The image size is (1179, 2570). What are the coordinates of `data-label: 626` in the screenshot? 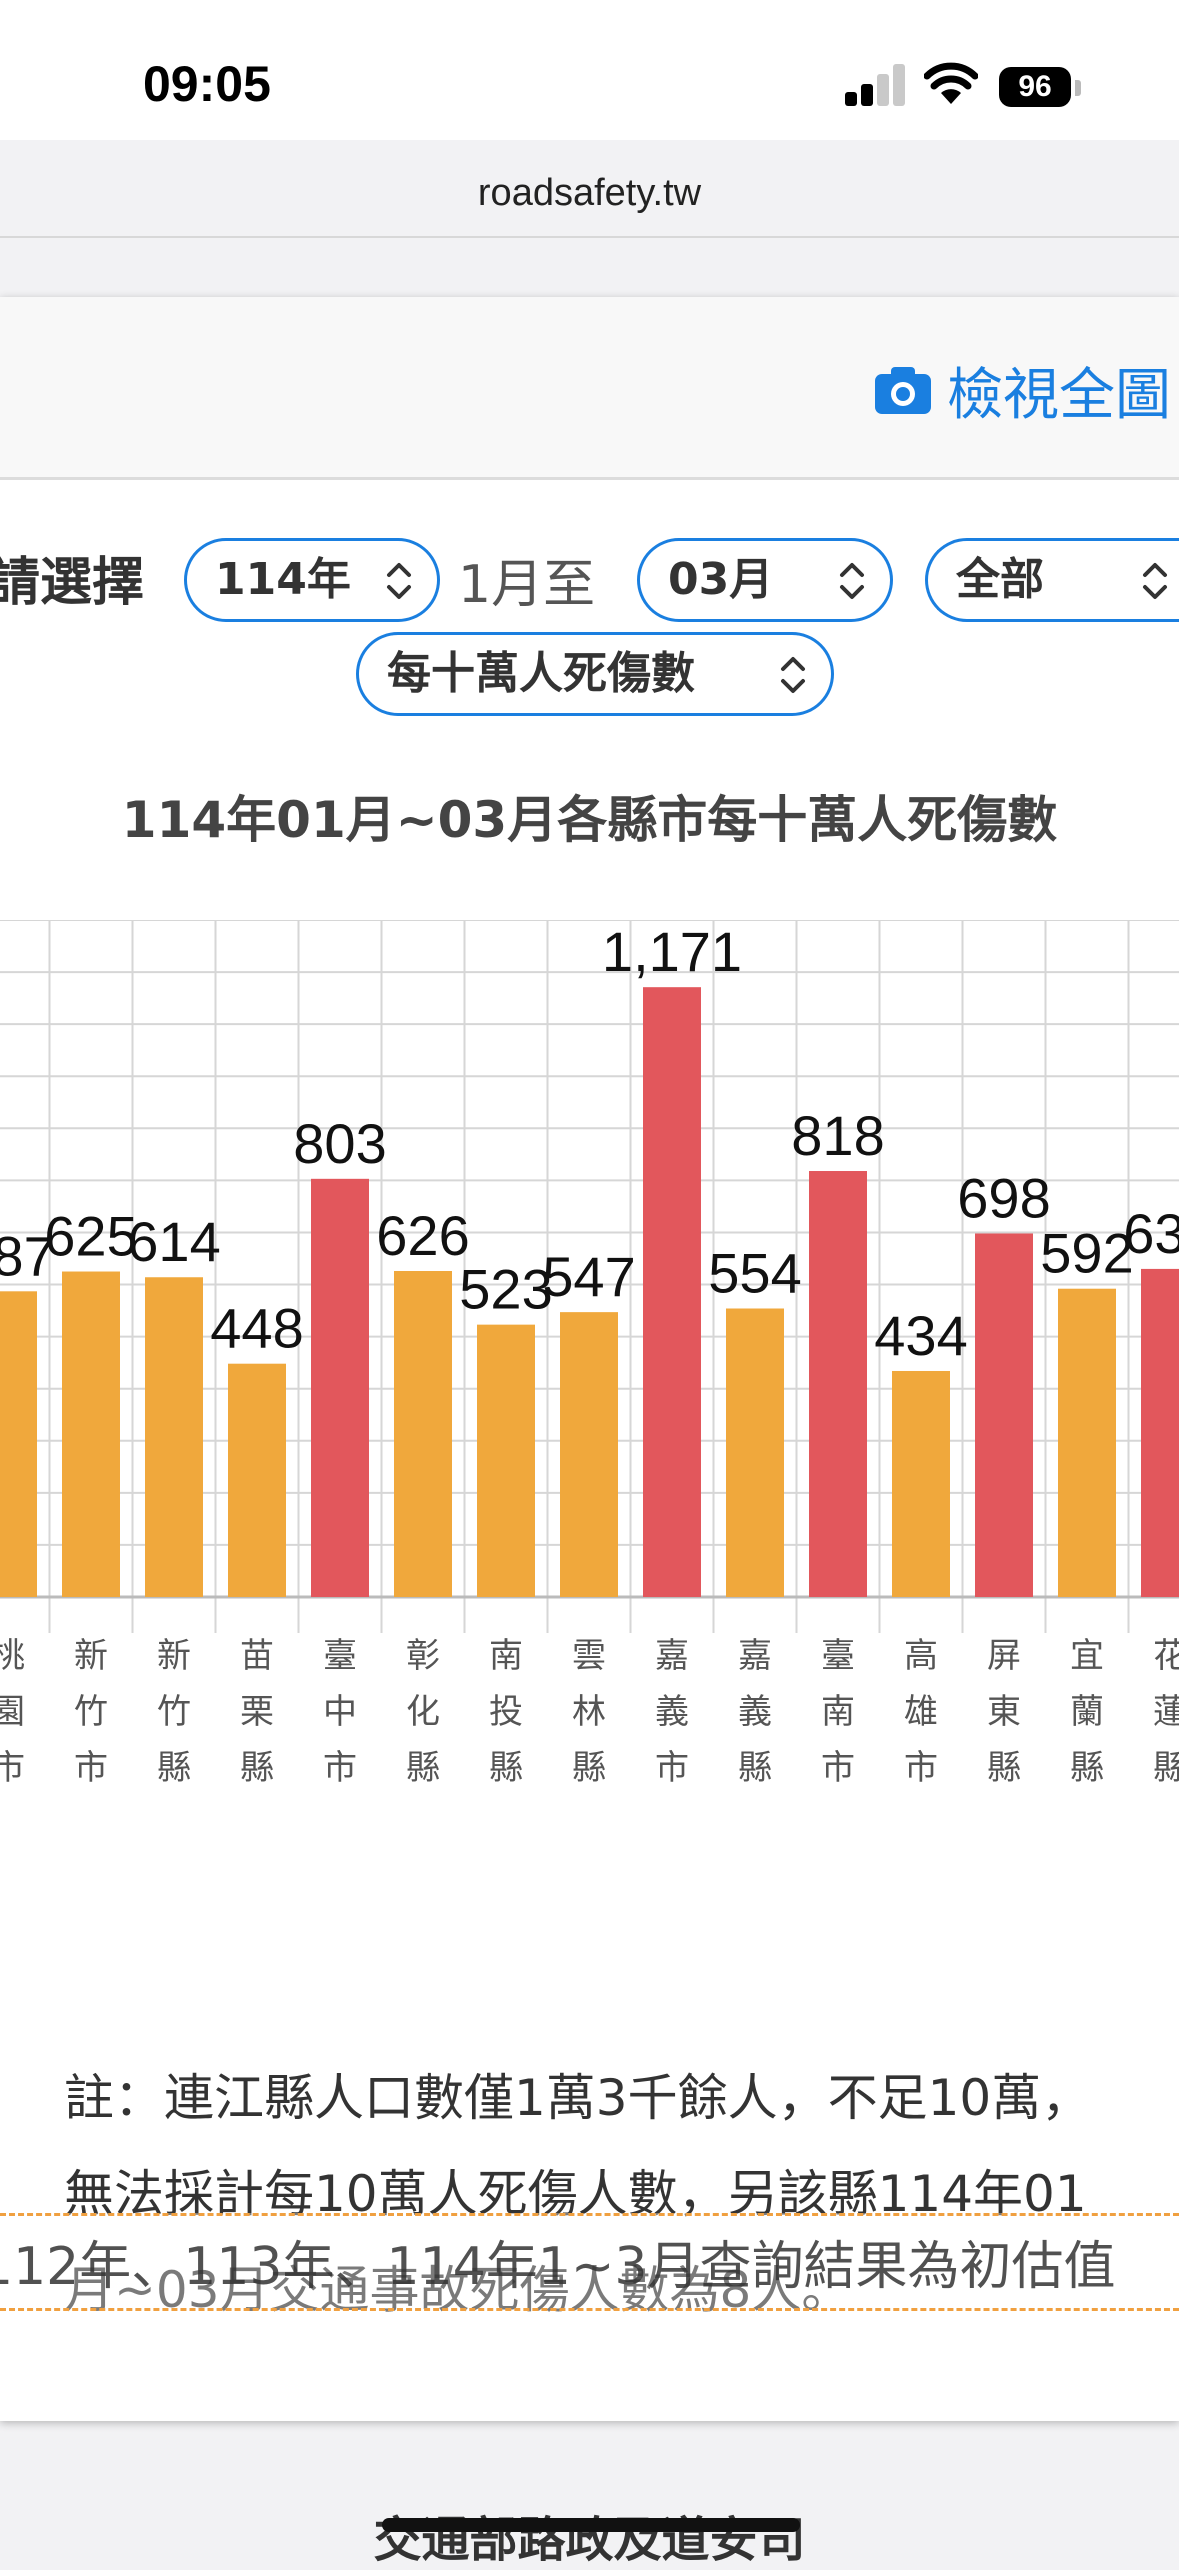 It's located at (422, 1235).